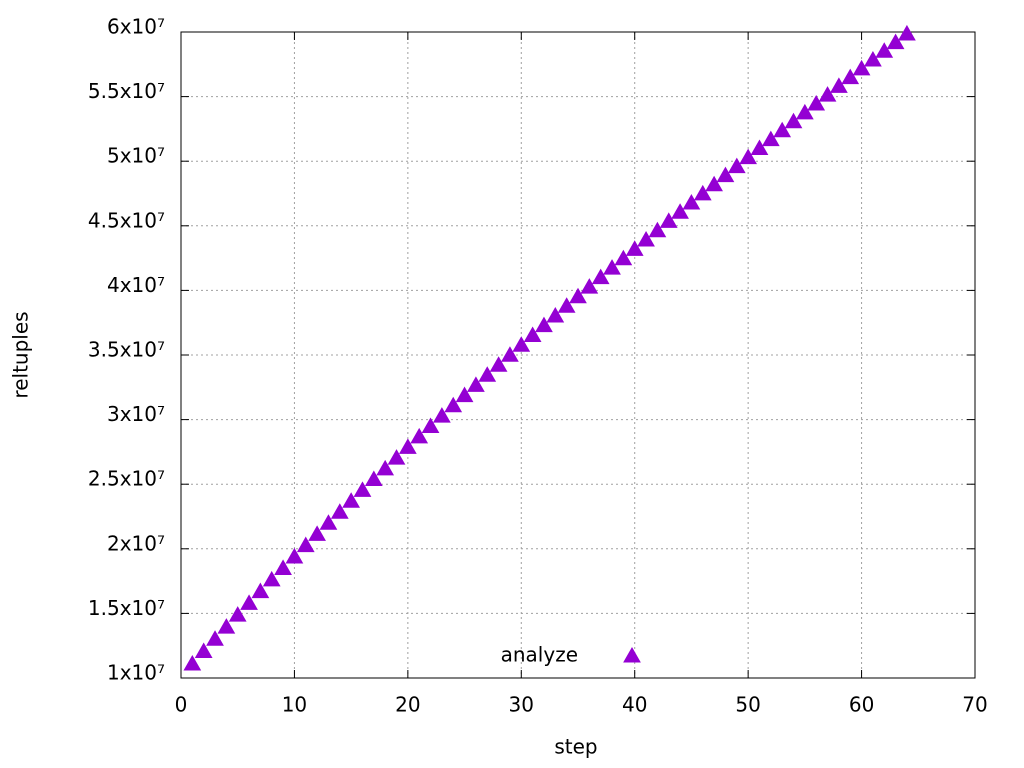 This screenshot has width=1024, height=768. Describe the element at coordinates (521, 705) in the screenshot. I see `x-tick-label: 30` at that location.